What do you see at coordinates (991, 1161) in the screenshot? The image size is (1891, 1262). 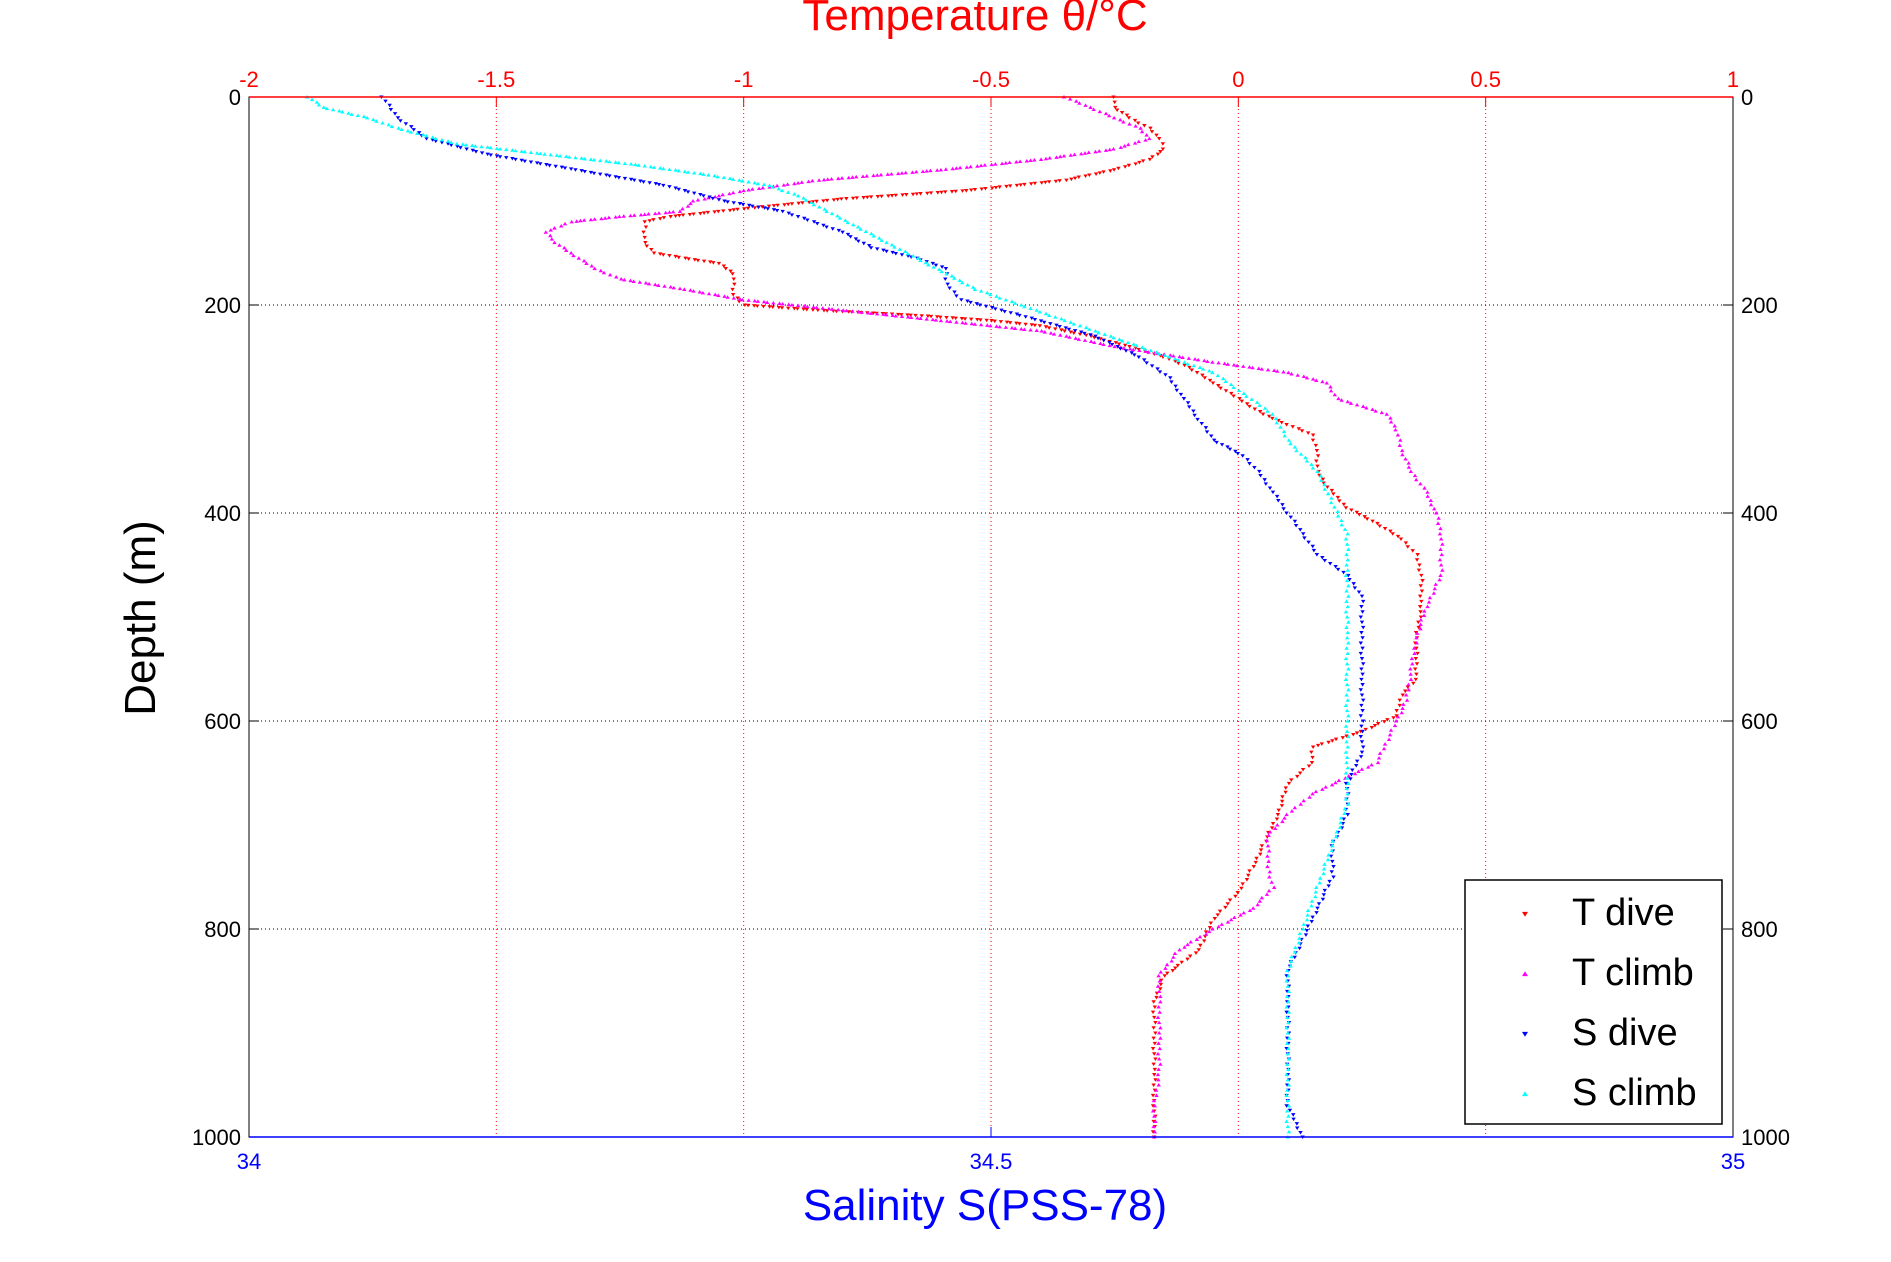 I see `salinity-tick-label: 34.5` at bounding box center [991, 1161].